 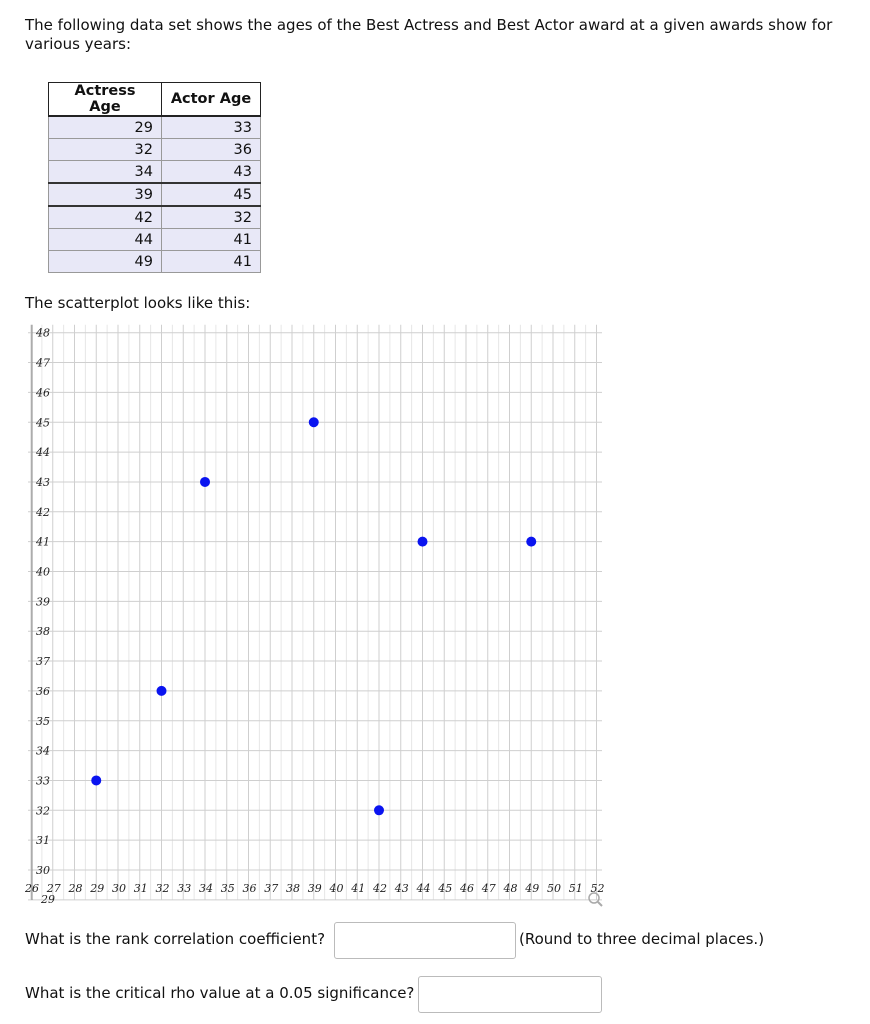 I want to click on x-tick-label: 46, so click(x=466, y=888).